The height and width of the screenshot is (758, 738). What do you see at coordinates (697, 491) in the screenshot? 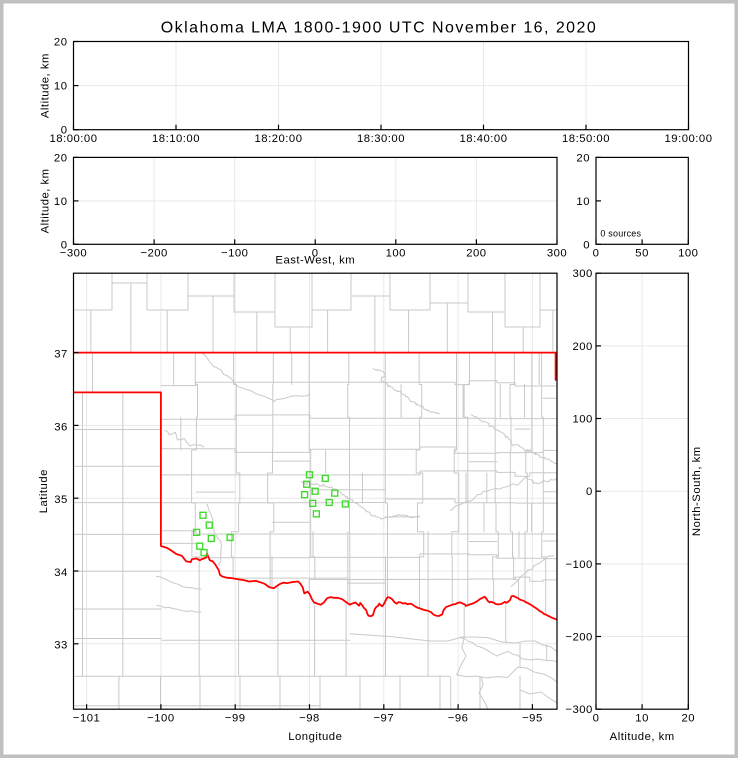
I see `svg-text: North-South, km` at bounding box center [697, 491].